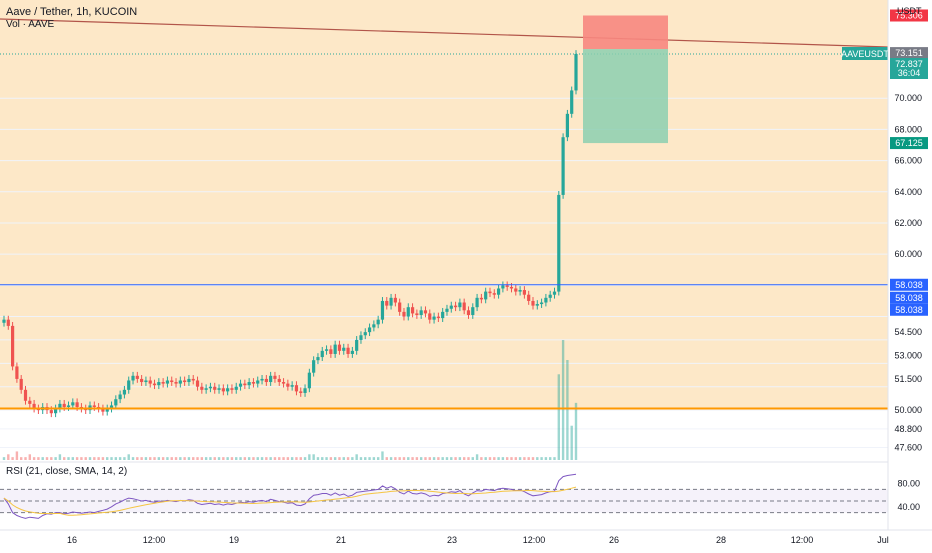 The width and height of the screenshot is (932, 553). What do you see at coordinates (909, 298) in the screenshot?
I see `level-tag-2: 58.038` at bounding box center [909, 298].